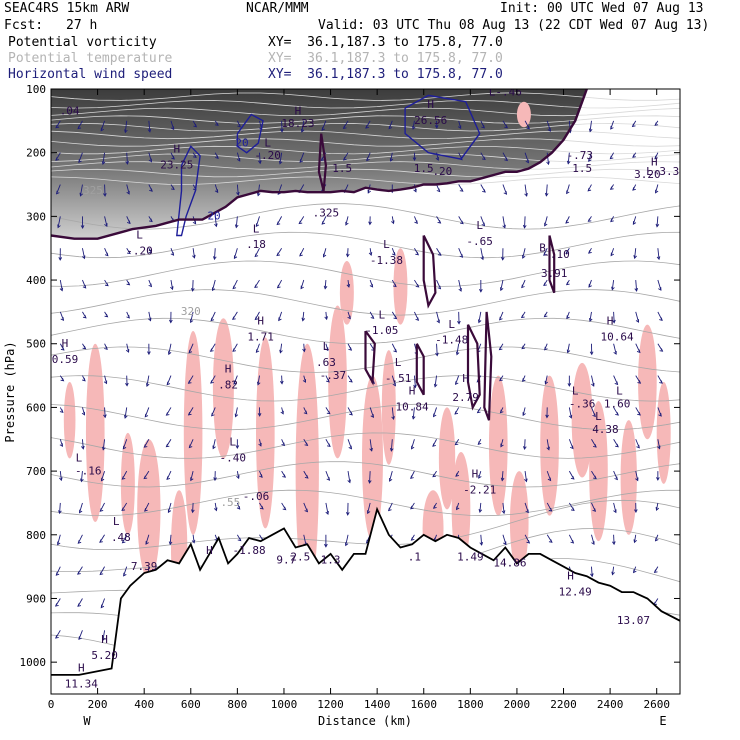  What do you see at coordinates (563, 704) in the screenshot?
I see `x-tick-label: 2200` at bounding box center [563, 704].